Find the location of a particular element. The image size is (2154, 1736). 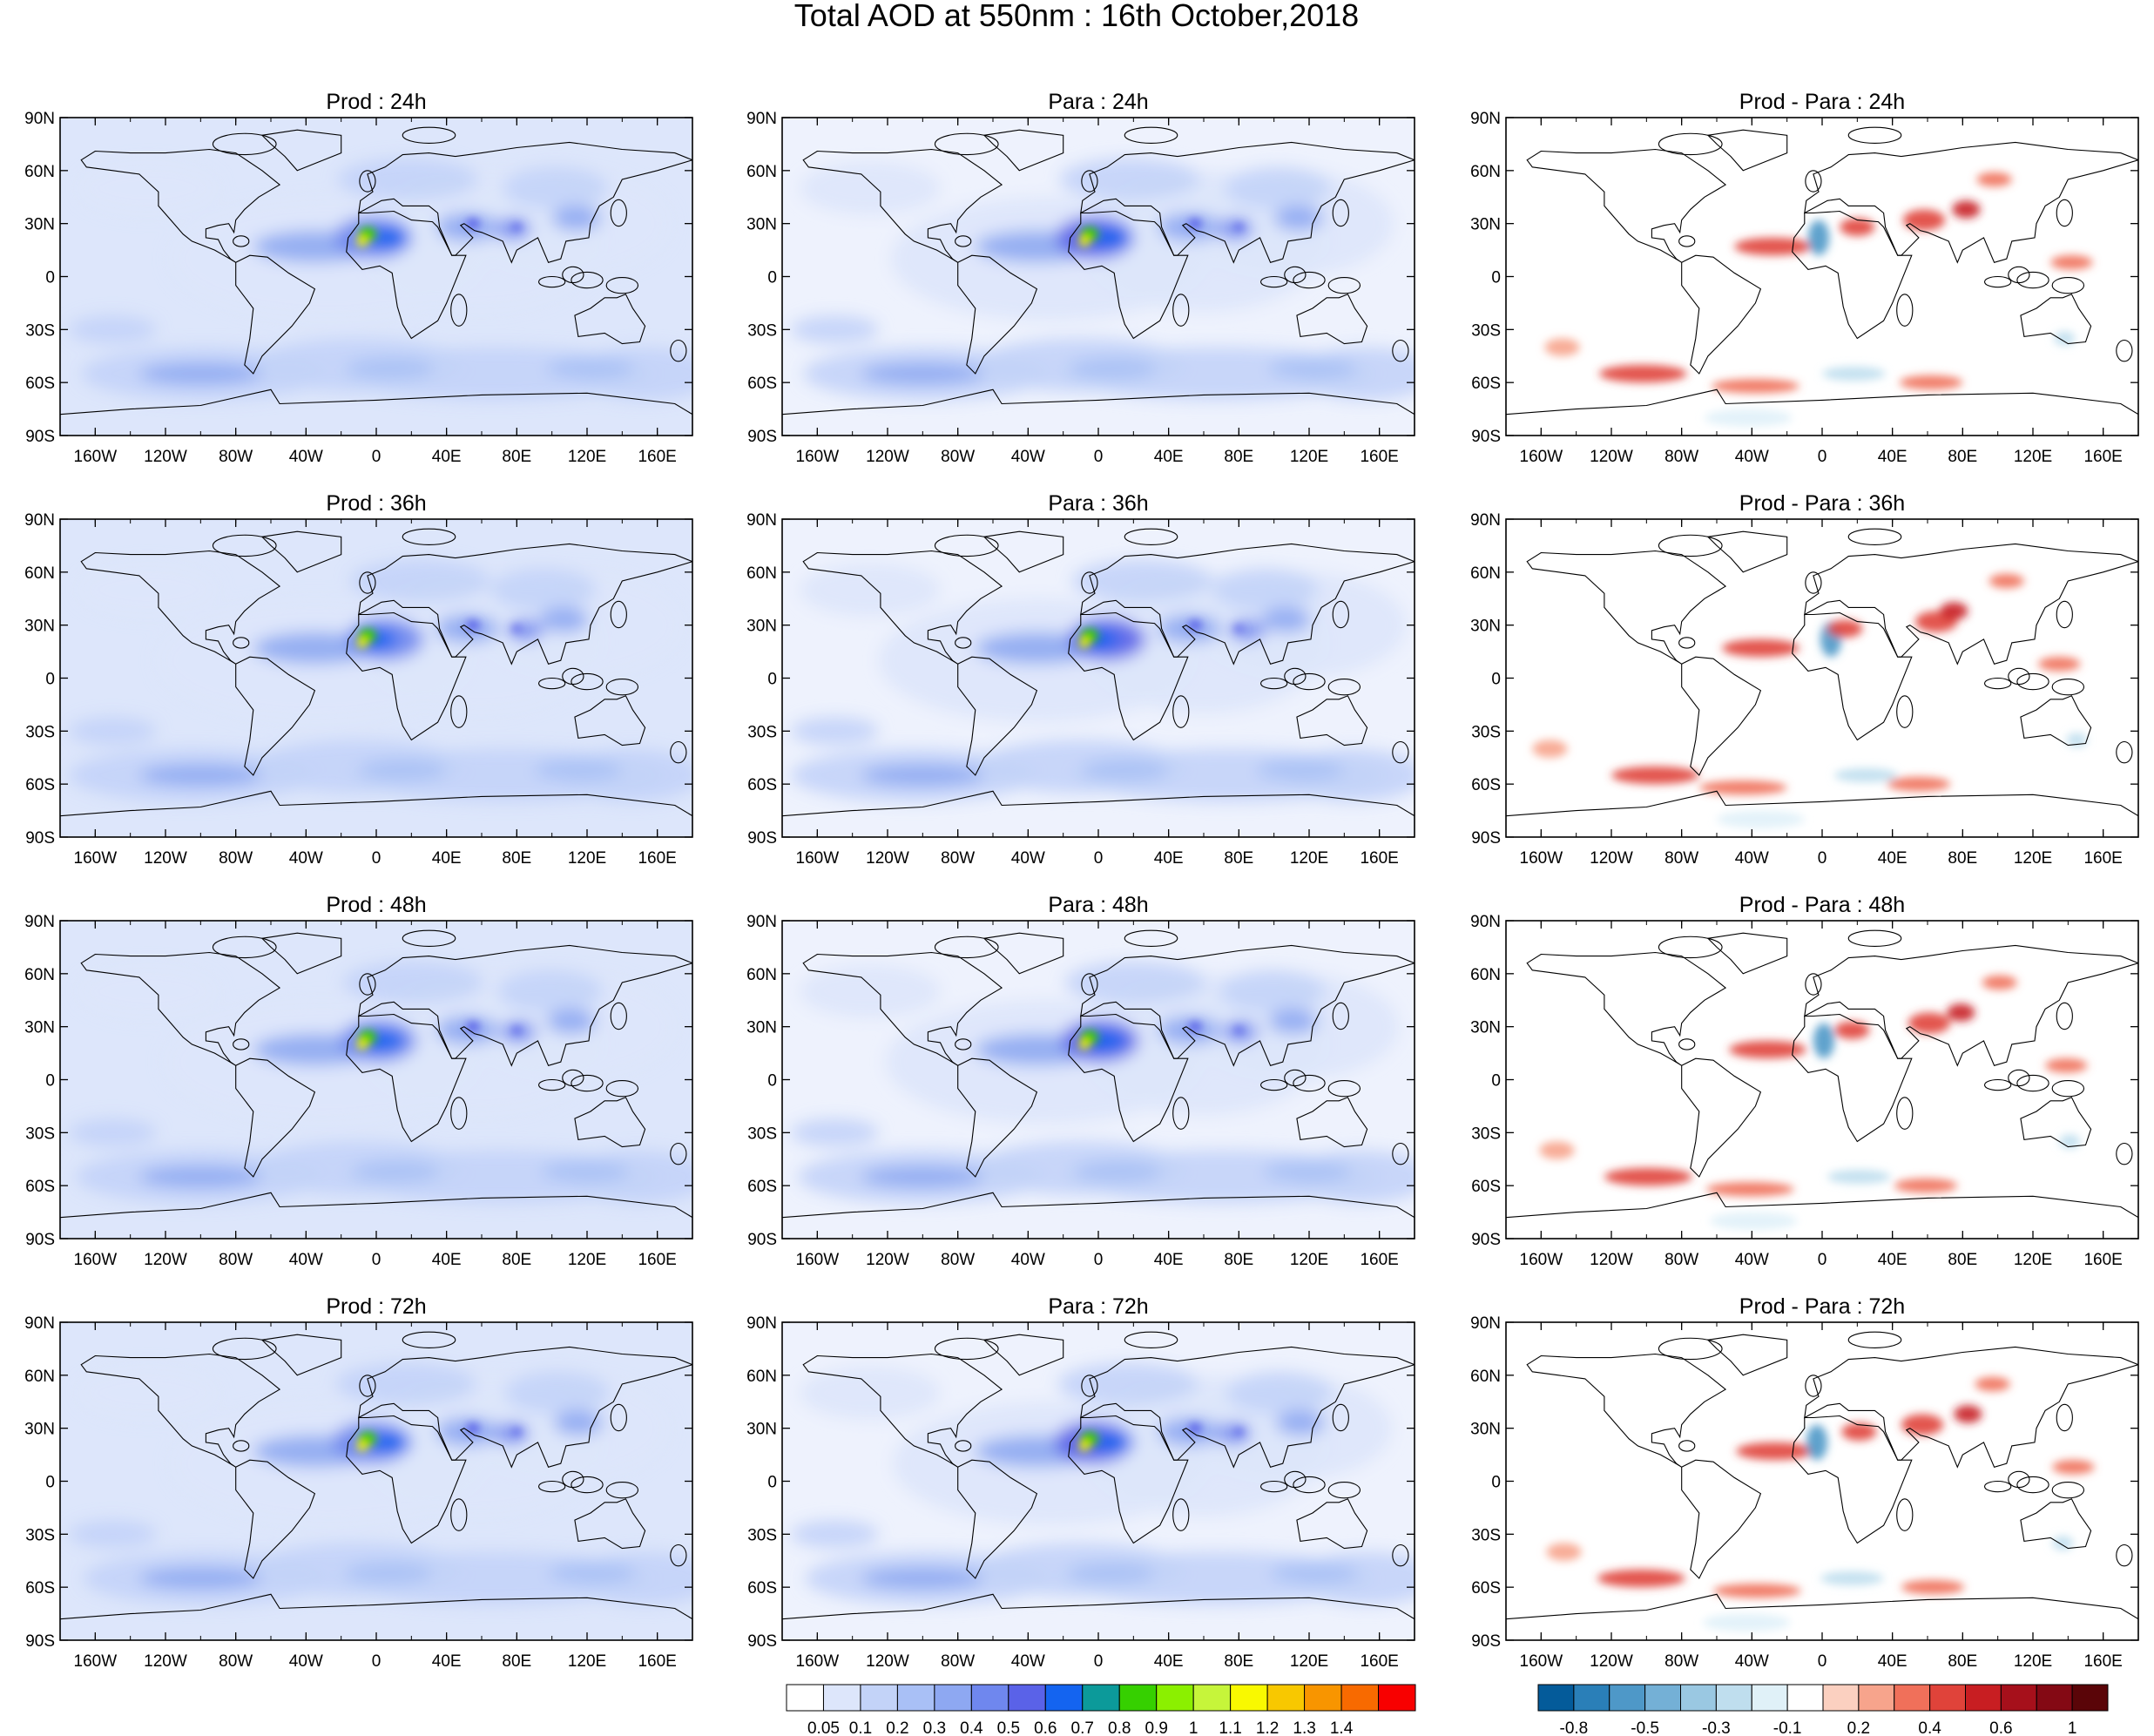

lat-tick-label: 30S is located at coordinates (40, 1134).